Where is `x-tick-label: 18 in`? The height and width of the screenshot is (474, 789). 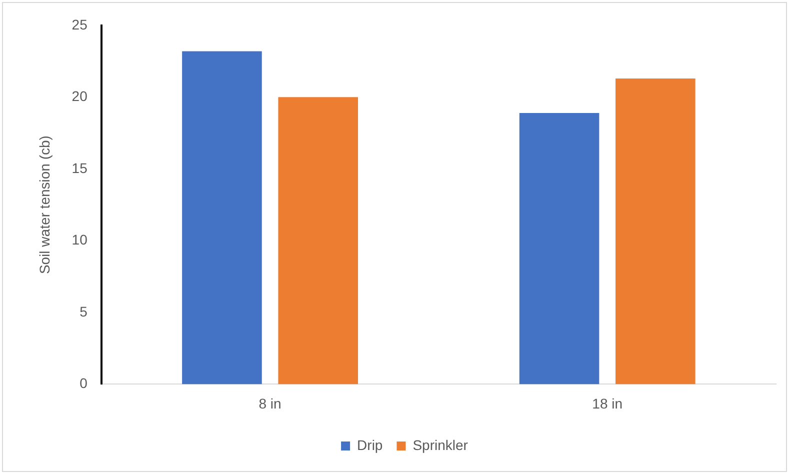
x-tick-label: 18 in is located at coordinates (607, 403).